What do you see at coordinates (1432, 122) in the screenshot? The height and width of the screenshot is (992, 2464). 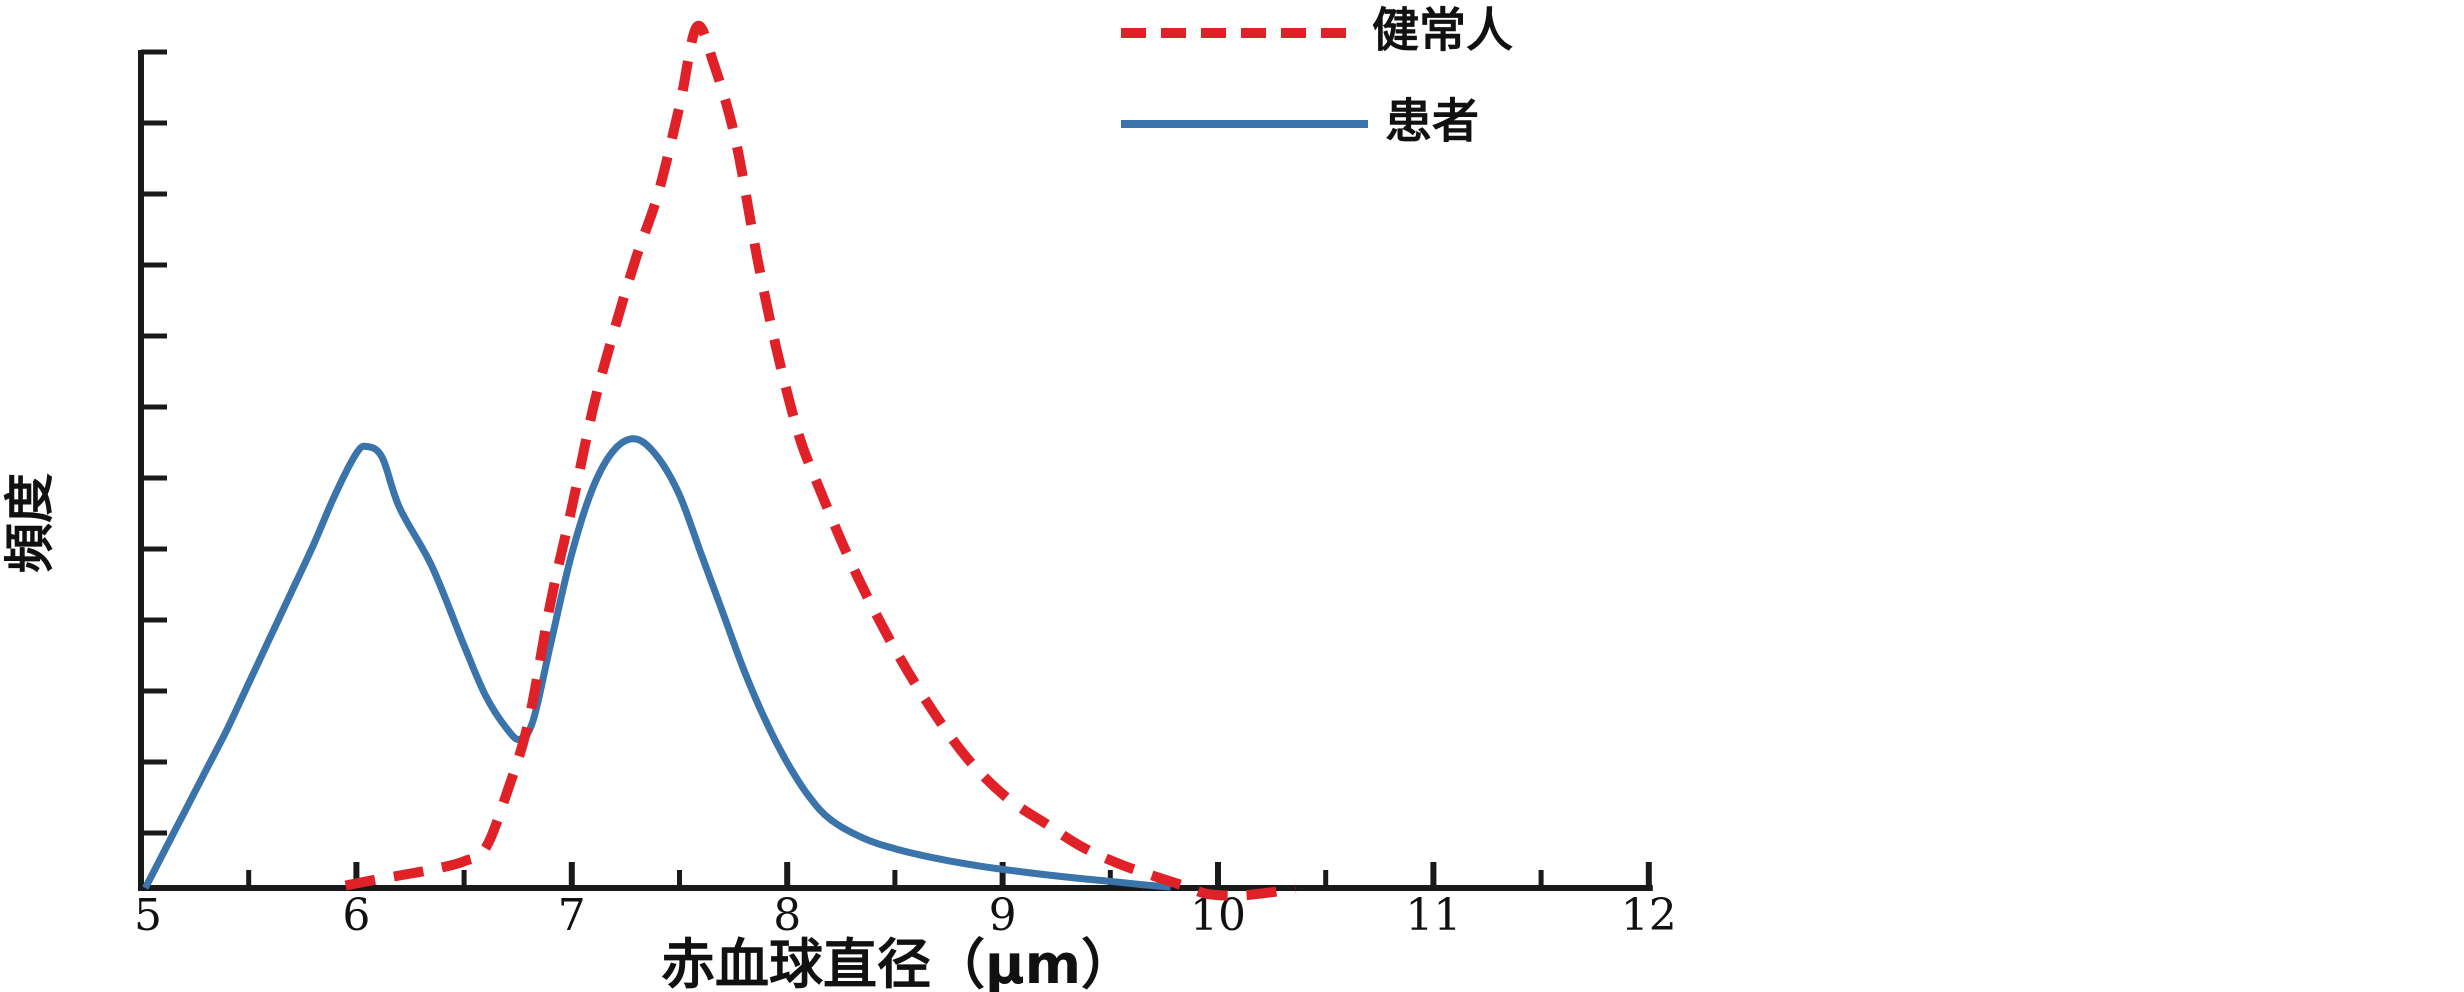 I see `legend-label-patient: 患者` at bounding box center [1432, 122].